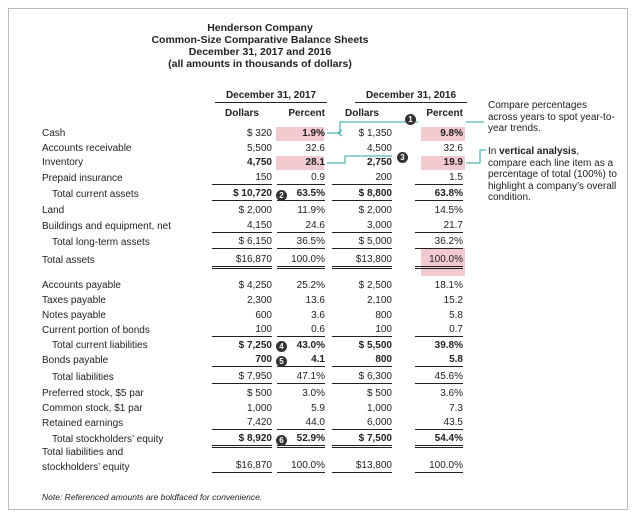  Describe the element at coordinates (93, 393) in the screenshot. I see `row-label: Preferred stock, $5 par` at that location.